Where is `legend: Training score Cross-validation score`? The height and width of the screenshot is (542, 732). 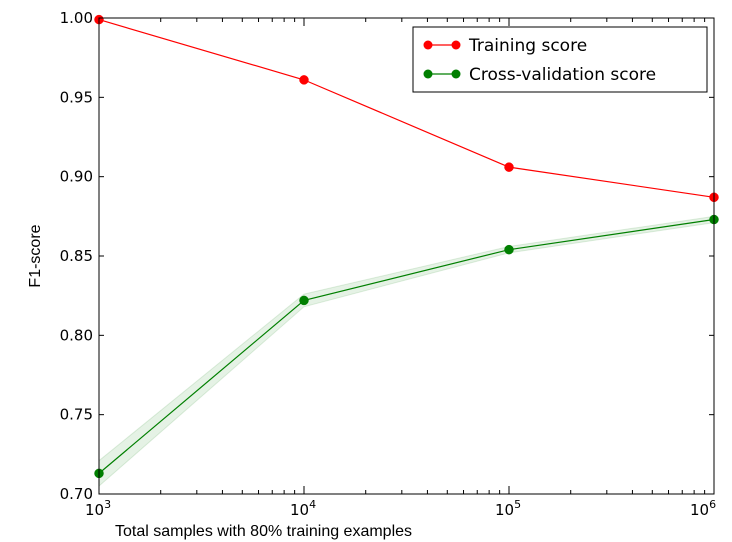 legend: Training score Cross-validation score is located at coordinates (560, 59).